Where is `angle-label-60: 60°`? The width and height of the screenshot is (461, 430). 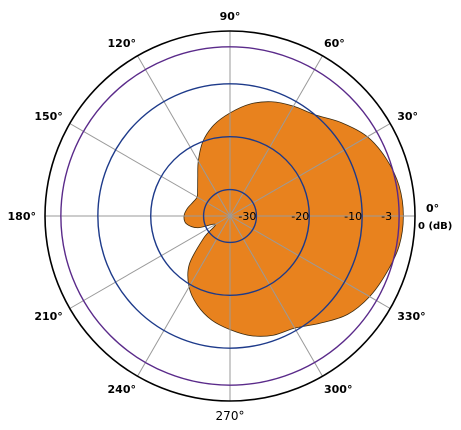 angle-label-60: 60° is located at coordinates (334, 43).